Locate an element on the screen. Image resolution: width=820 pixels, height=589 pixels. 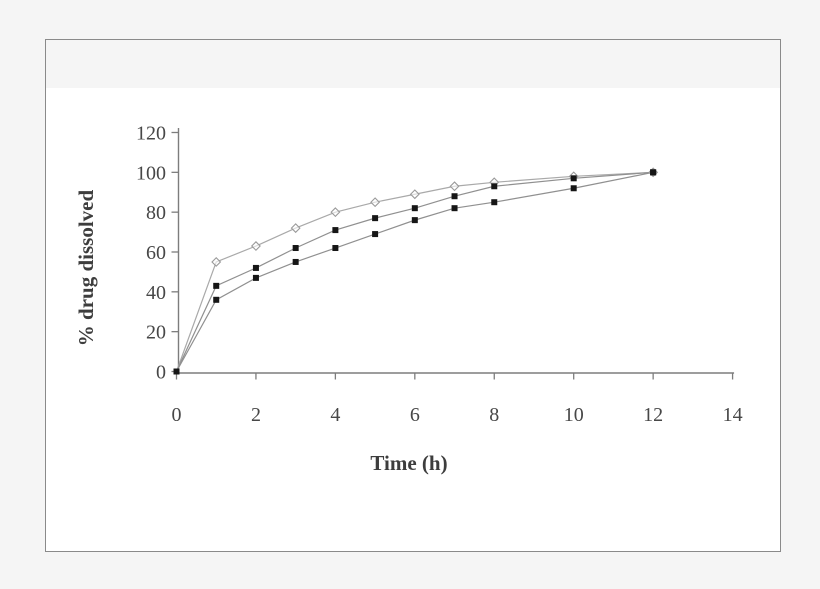
x-tick-label: 4 is located at coordinates (335, 415).